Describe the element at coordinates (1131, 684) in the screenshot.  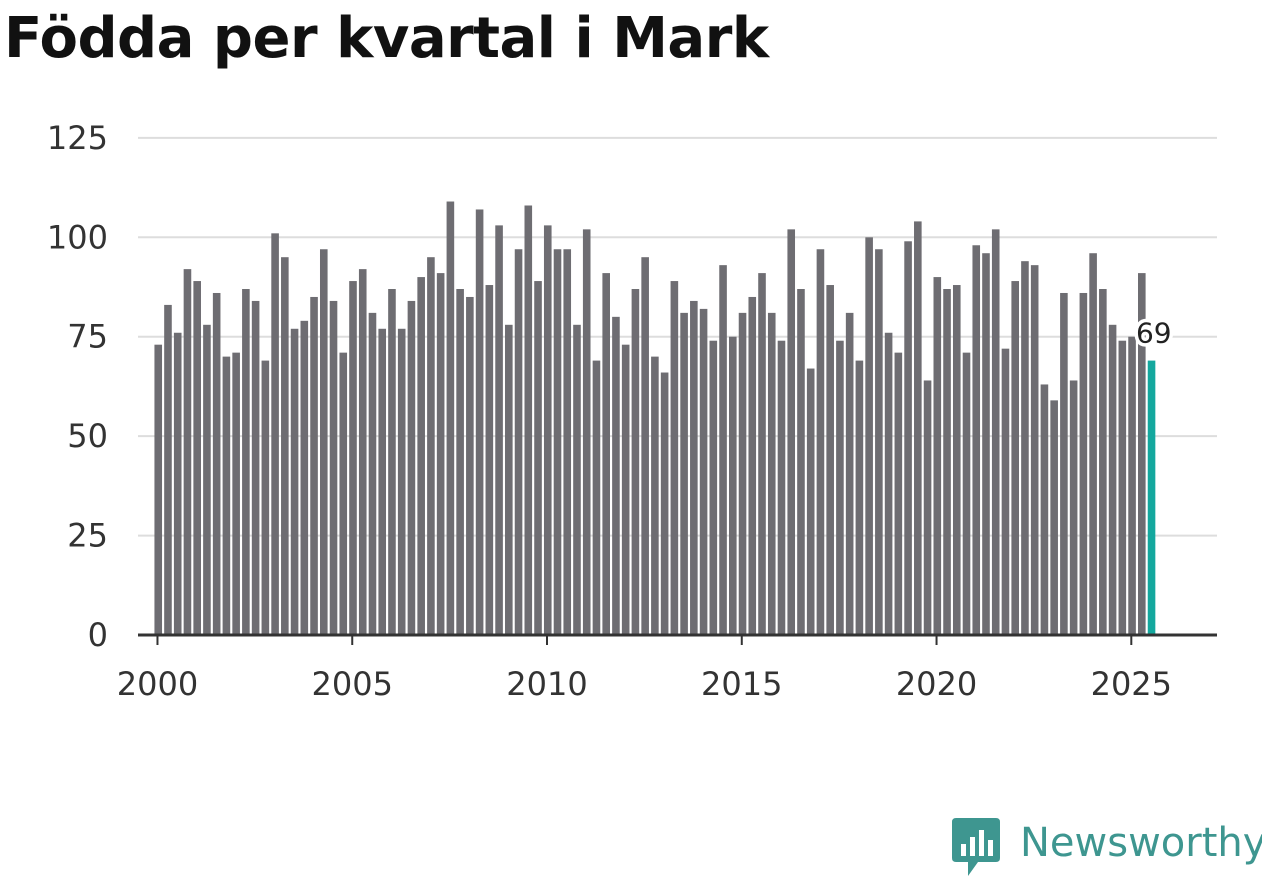
I see `x-tick-label: 2025` at that location.